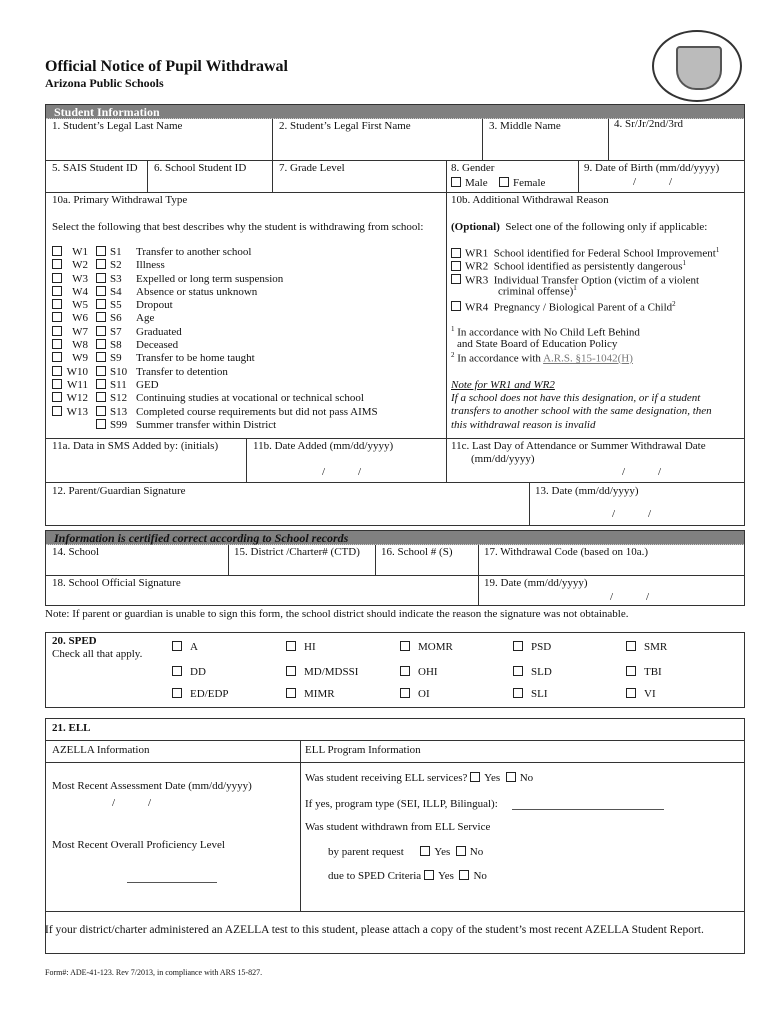 This screenshot has height=1024, width=770. What do you see at coordinates (72, 292) in the screenshot?
I see `w-option: W4` at bounding box center [72, 292].